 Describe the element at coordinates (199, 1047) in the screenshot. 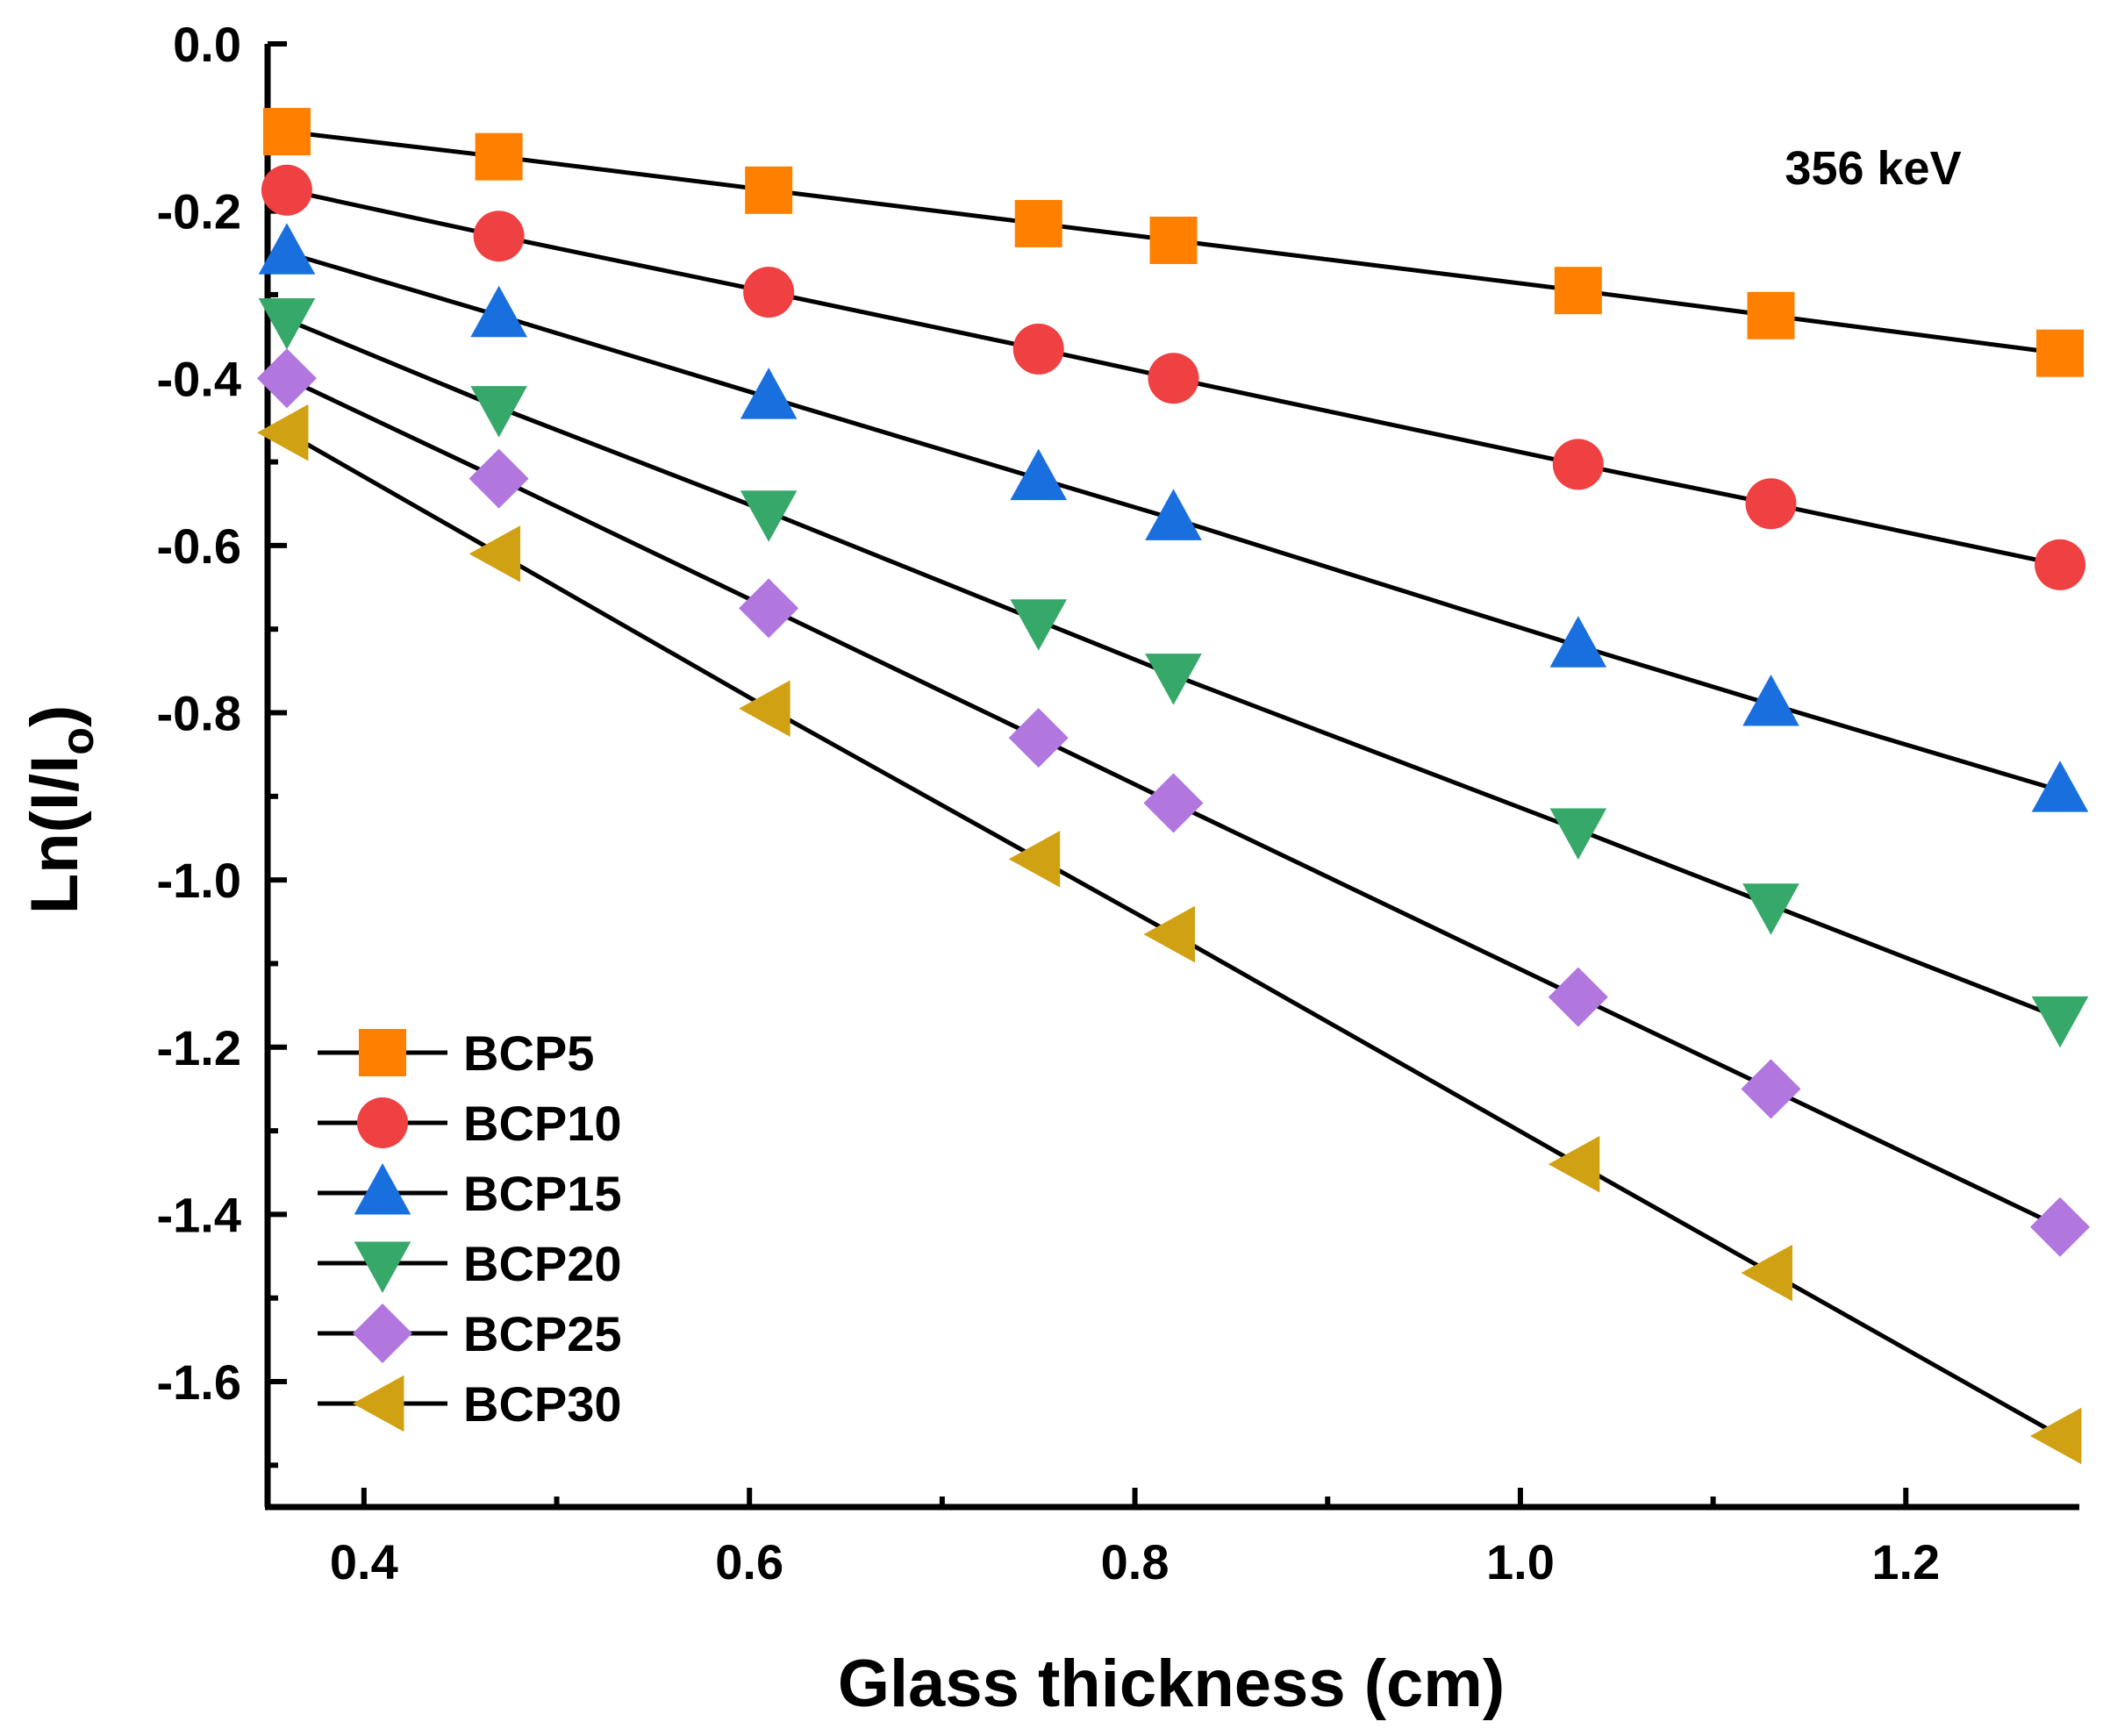

I see `y-tick-label: -1.2` at that location.